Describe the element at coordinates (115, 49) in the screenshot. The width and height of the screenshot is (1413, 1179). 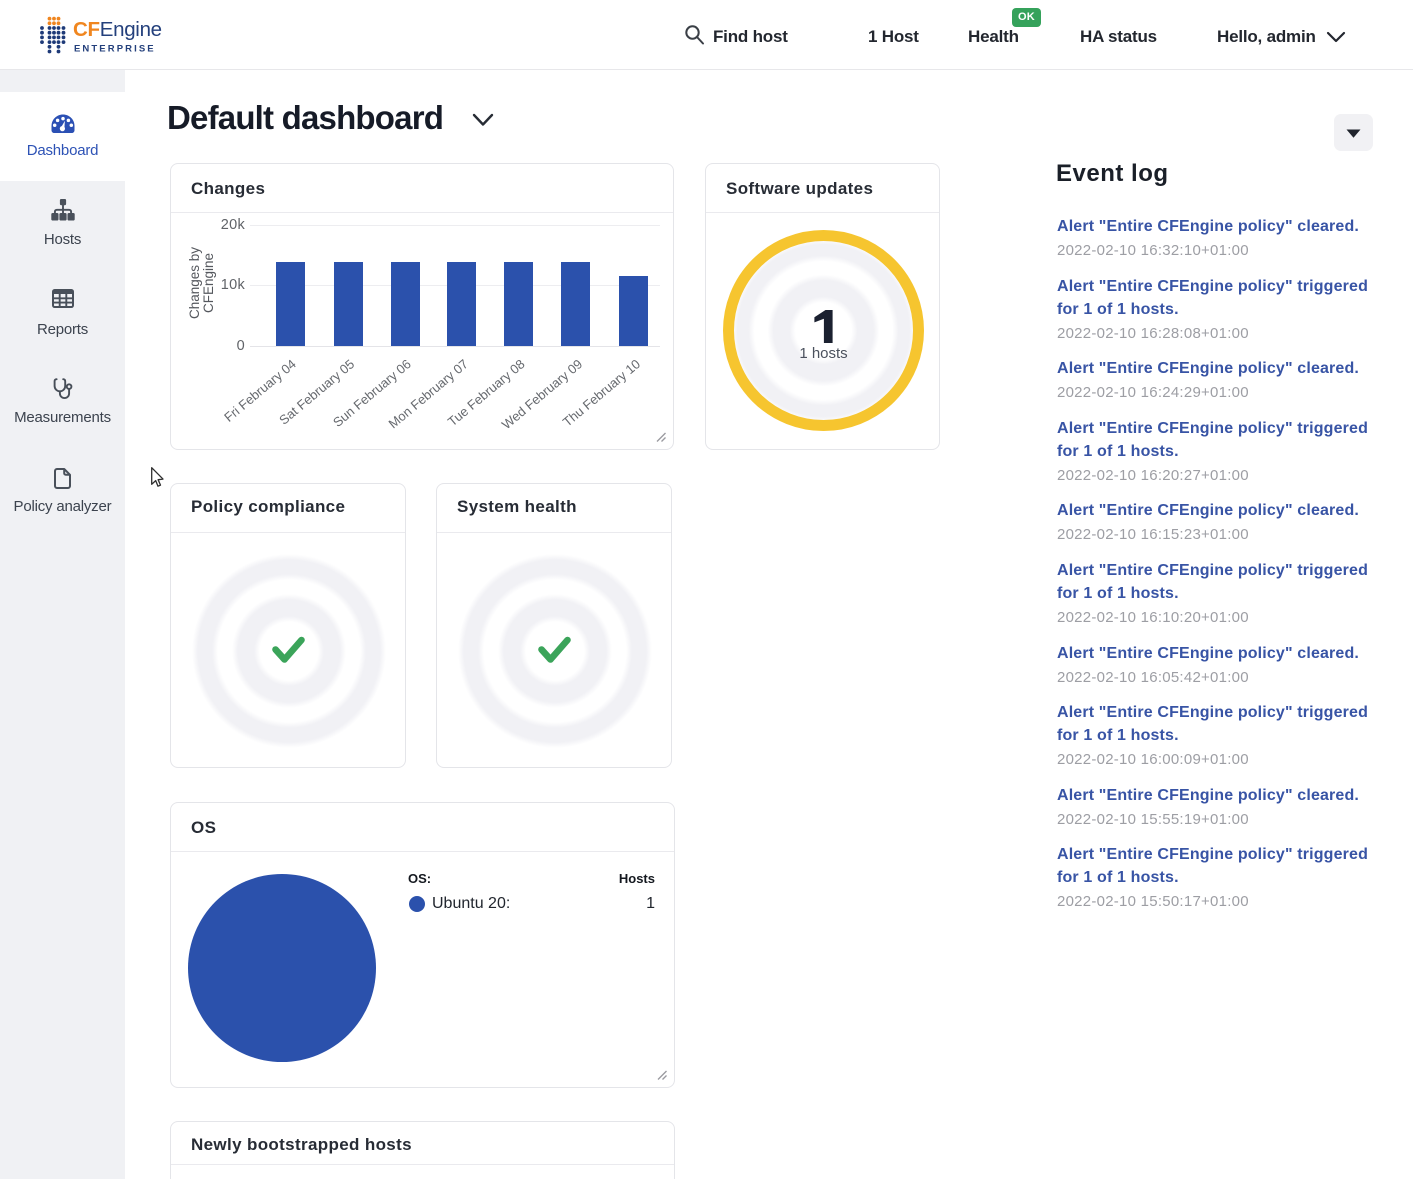
I see `svg-text: ENTERPRISE` at that location.